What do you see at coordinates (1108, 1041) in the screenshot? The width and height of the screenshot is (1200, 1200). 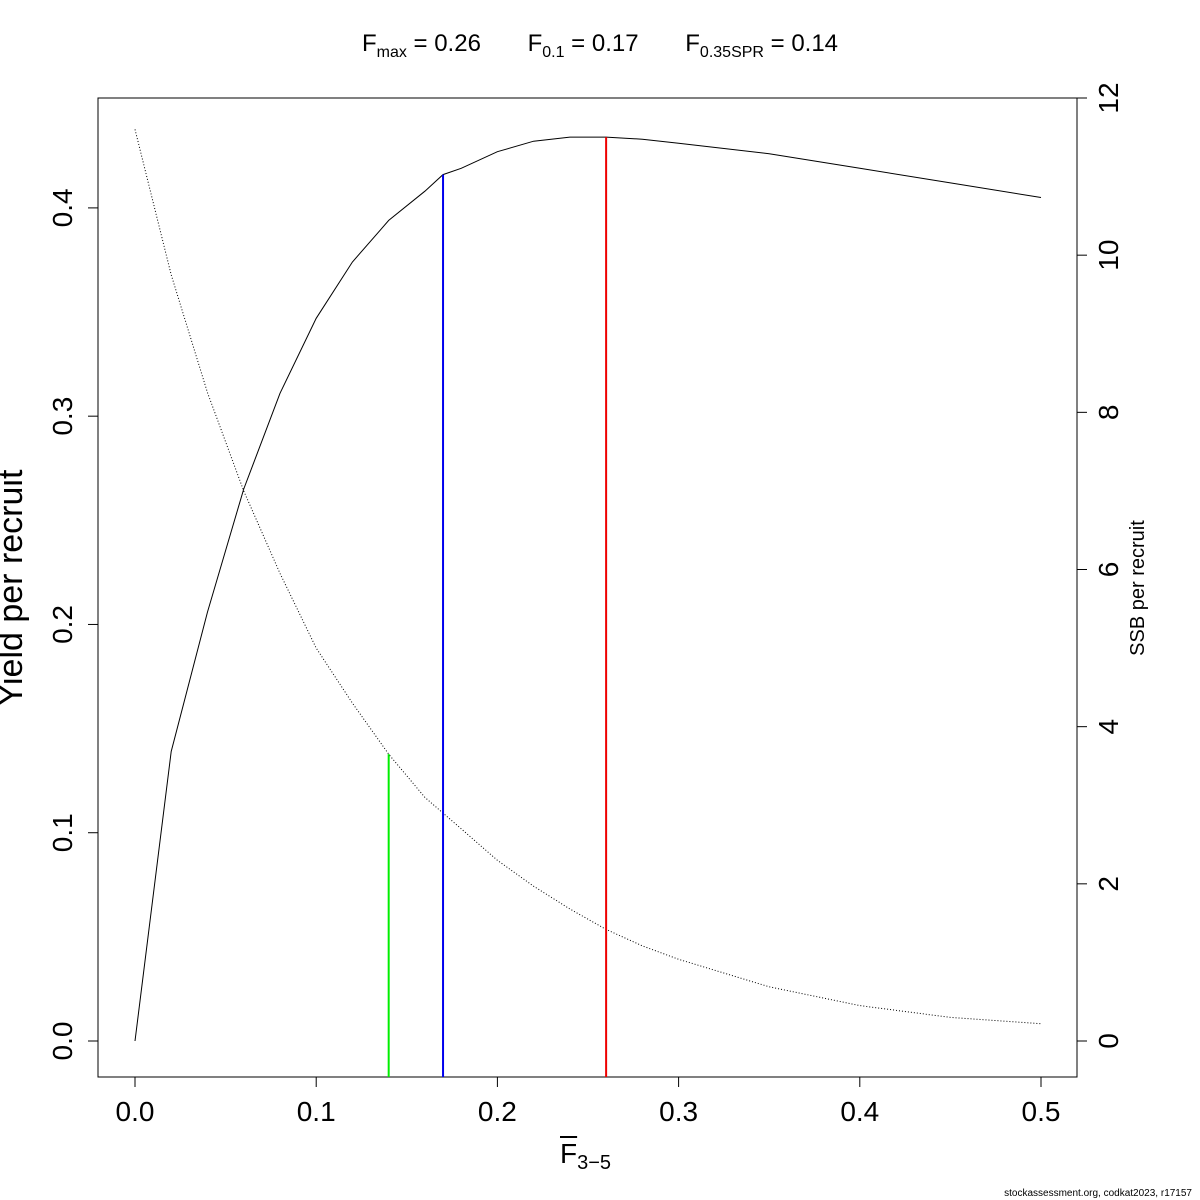 I see `y-right-tick-label: 0` at bounding box center [1108, 1041].